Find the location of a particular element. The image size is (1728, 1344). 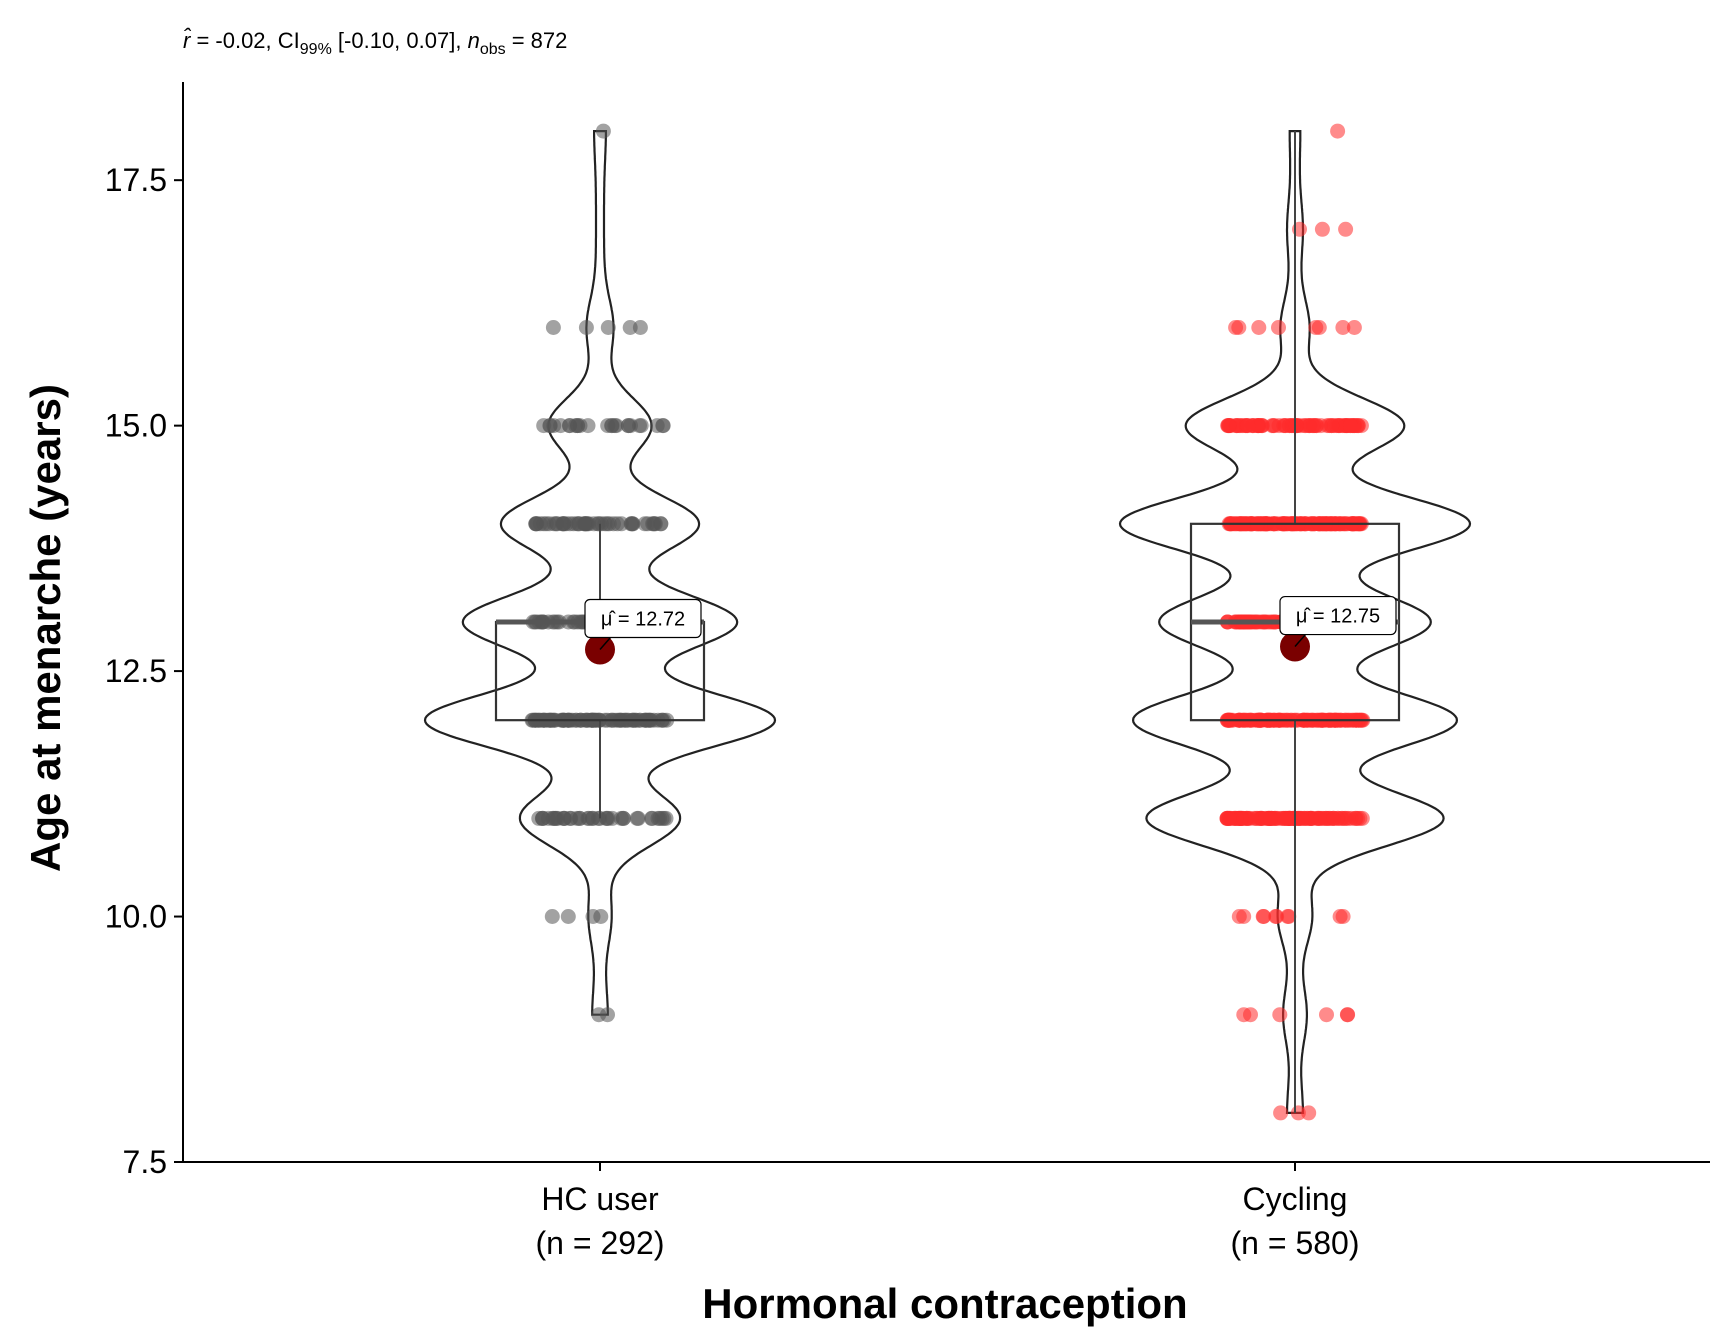

y-tick-label: 17.5 is located at coordinates (136, 180).